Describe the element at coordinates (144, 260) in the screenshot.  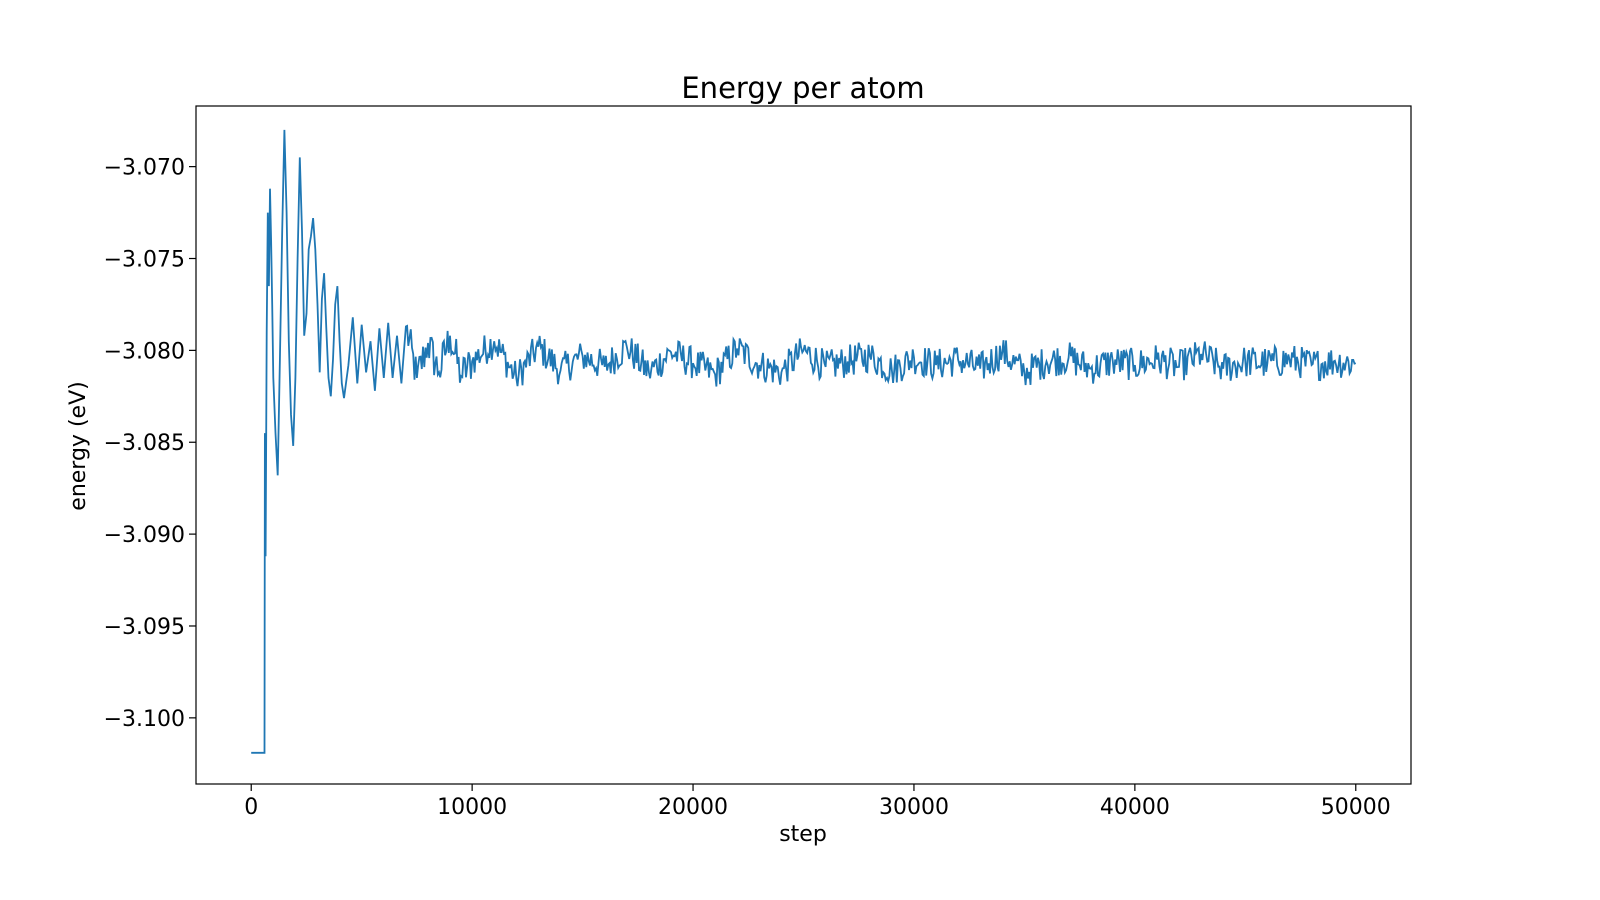
I see `y-tick-label: −3.075` at that location.